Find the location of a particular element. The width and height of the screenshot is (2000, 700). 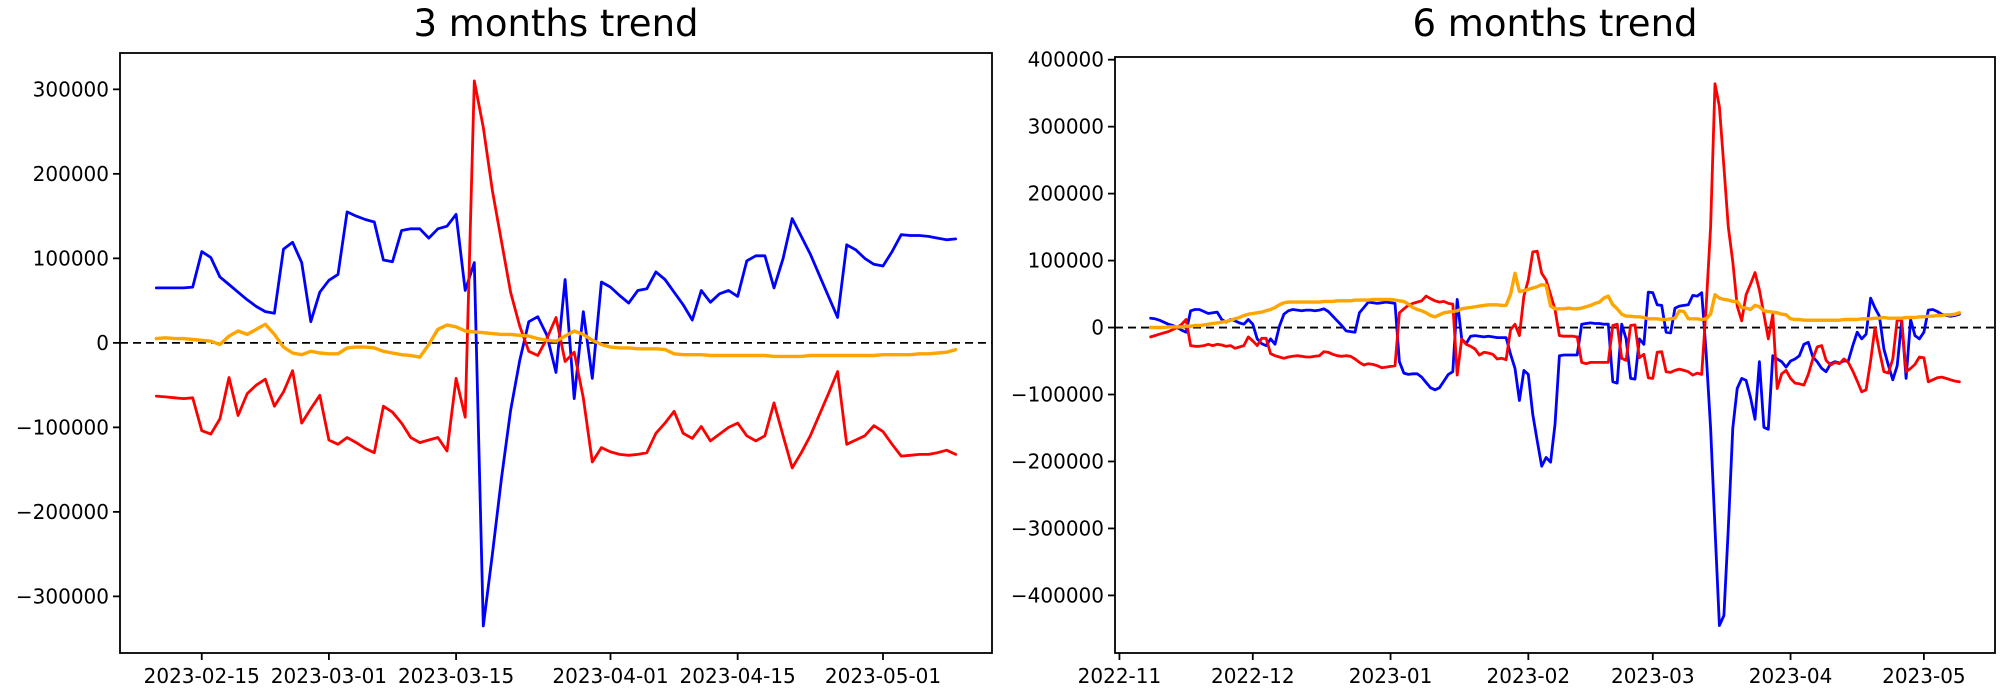

y-tick-label: 400000 is located at coordinates (1066, 60).